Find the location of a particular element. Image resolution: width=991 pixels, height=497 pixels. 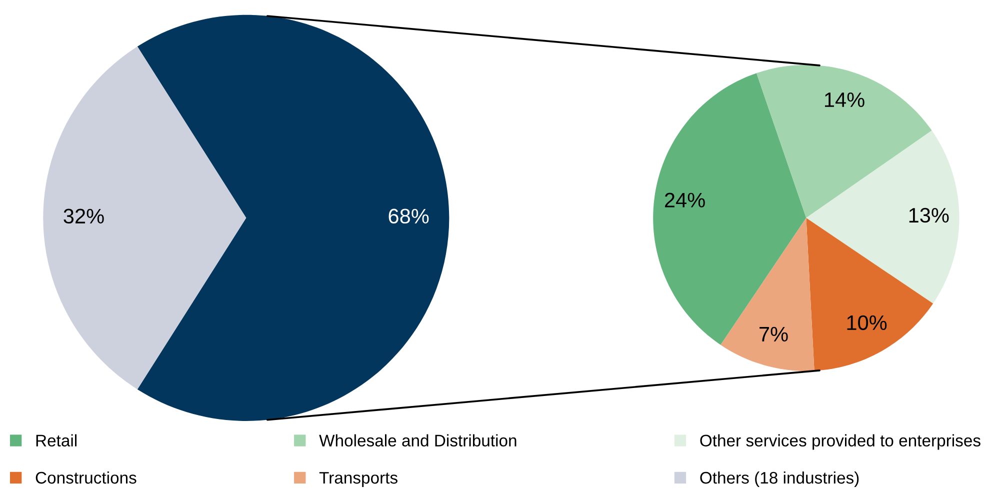

data-label: 7% is located at coordinates (774, 334).